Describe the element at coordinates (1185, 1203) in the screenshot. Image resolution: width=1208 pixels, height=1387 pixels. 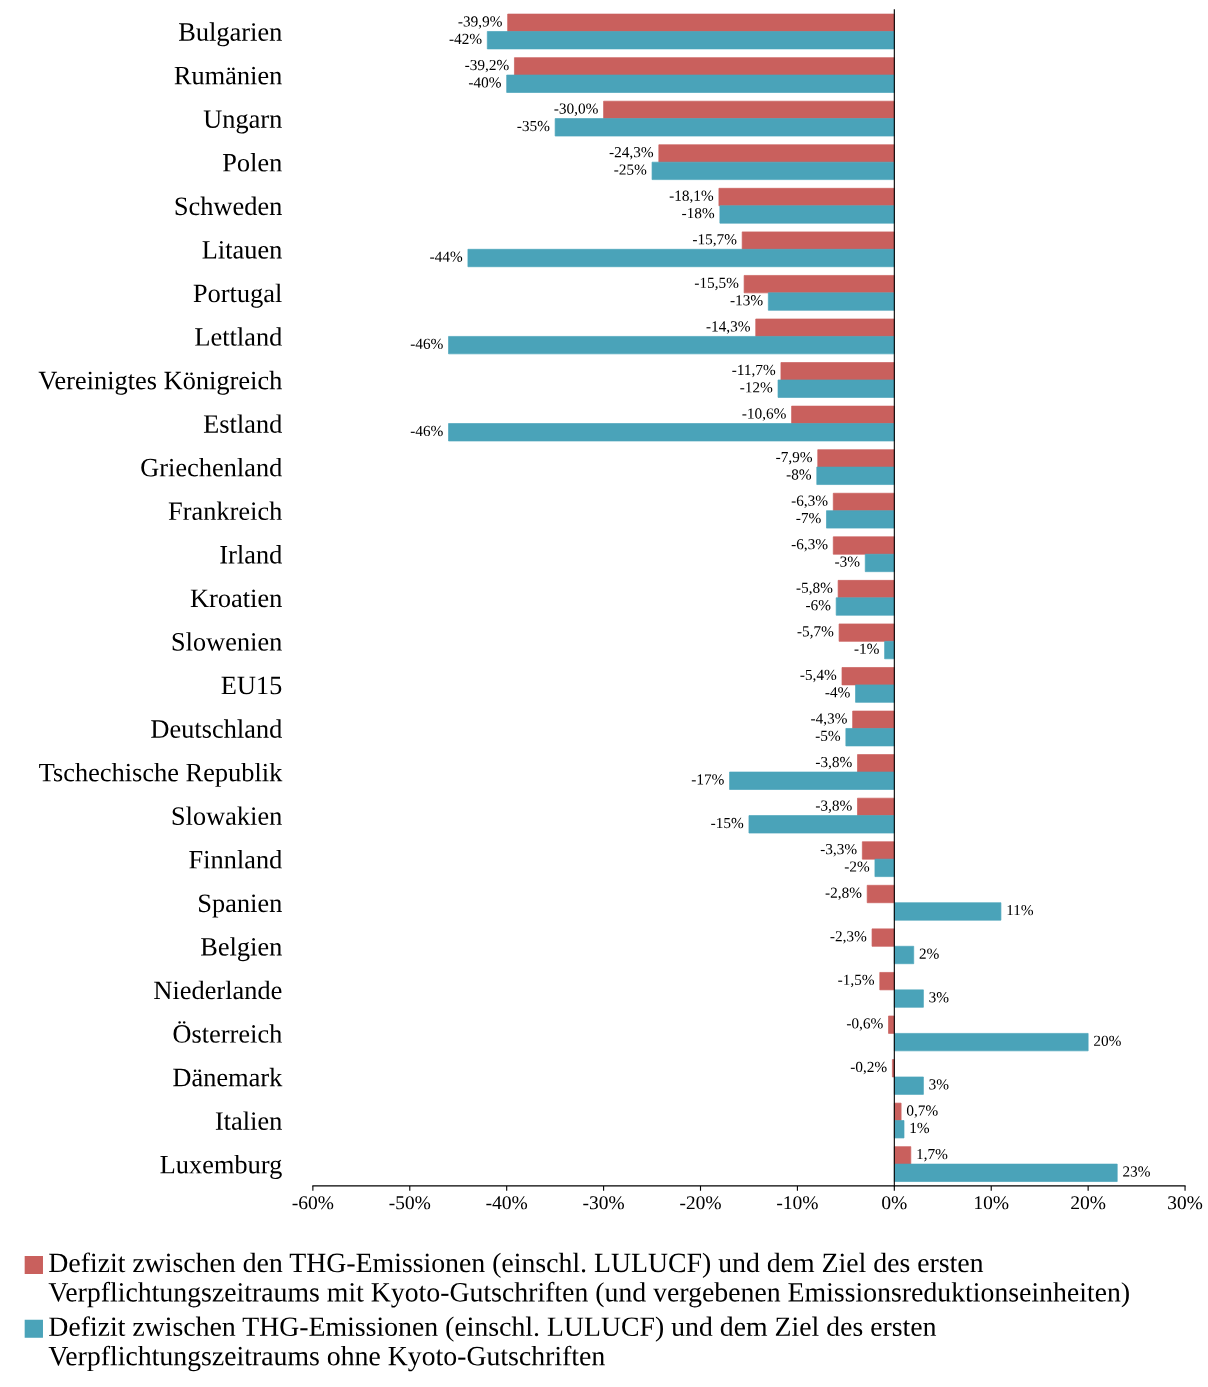
I see `x-tick-label: 30%` at that location.